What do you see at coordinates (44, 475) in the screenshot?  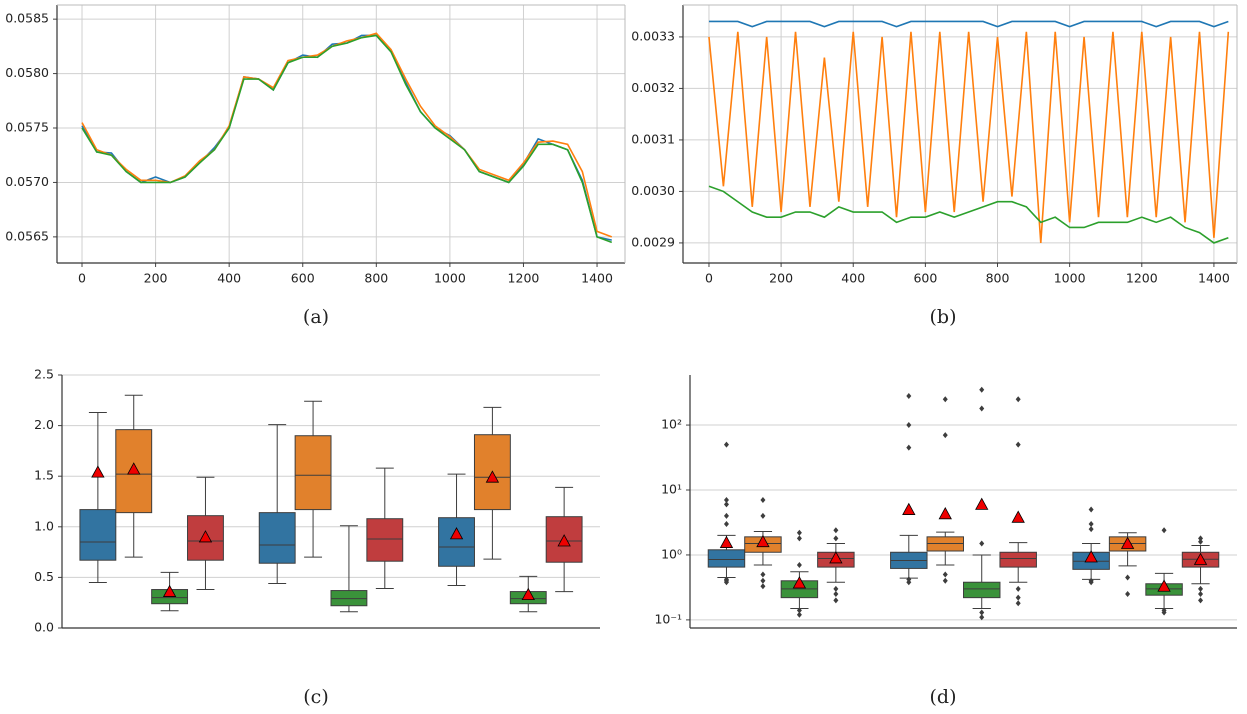 I see `y-tick-label: 1.5` at bounding box center [44, 475].